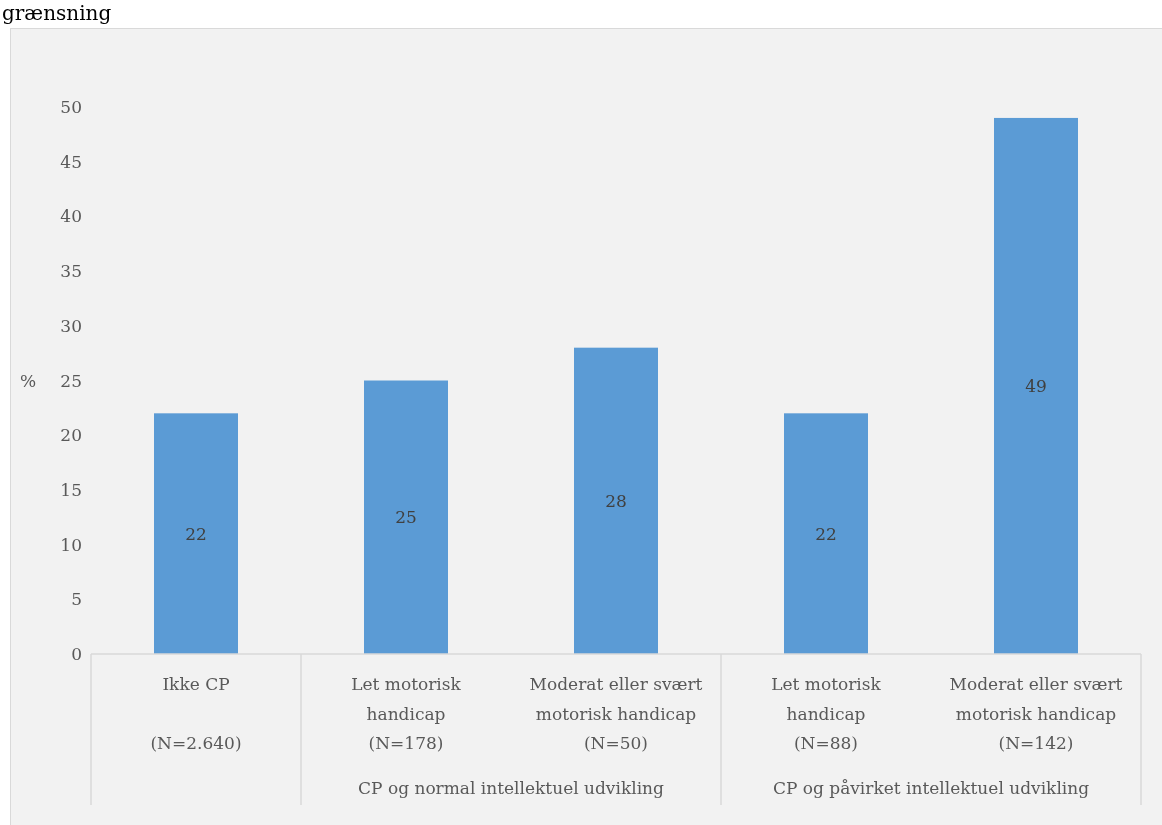 The height and width of the screenshot is (825, 1162). What do you see at coordinates (71, 544) in the screenshot?
I see `y-tick-label: 10` at bounding box center [71, 544].